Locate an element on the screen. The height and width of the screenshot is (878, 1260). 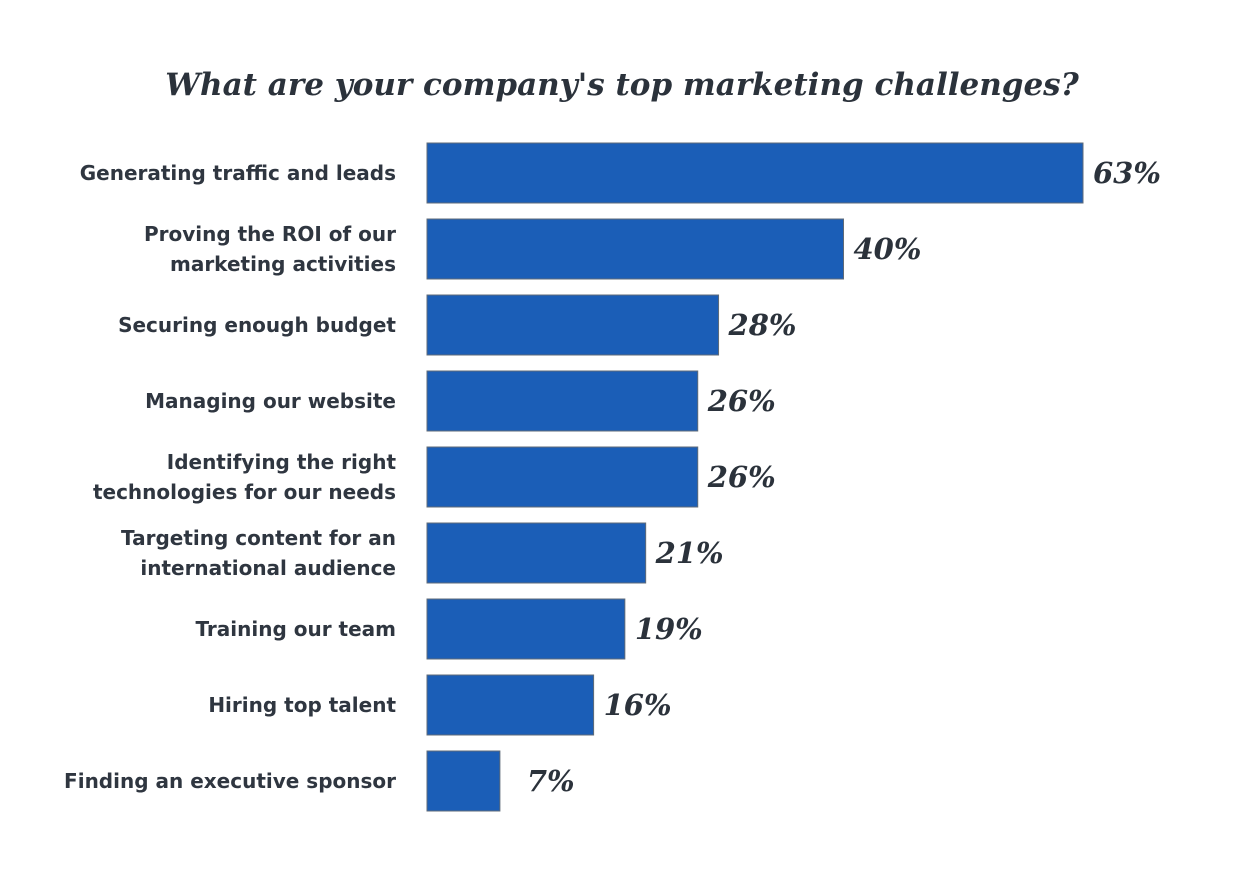
category-label: Training our team is located at coordinates (295, 629).